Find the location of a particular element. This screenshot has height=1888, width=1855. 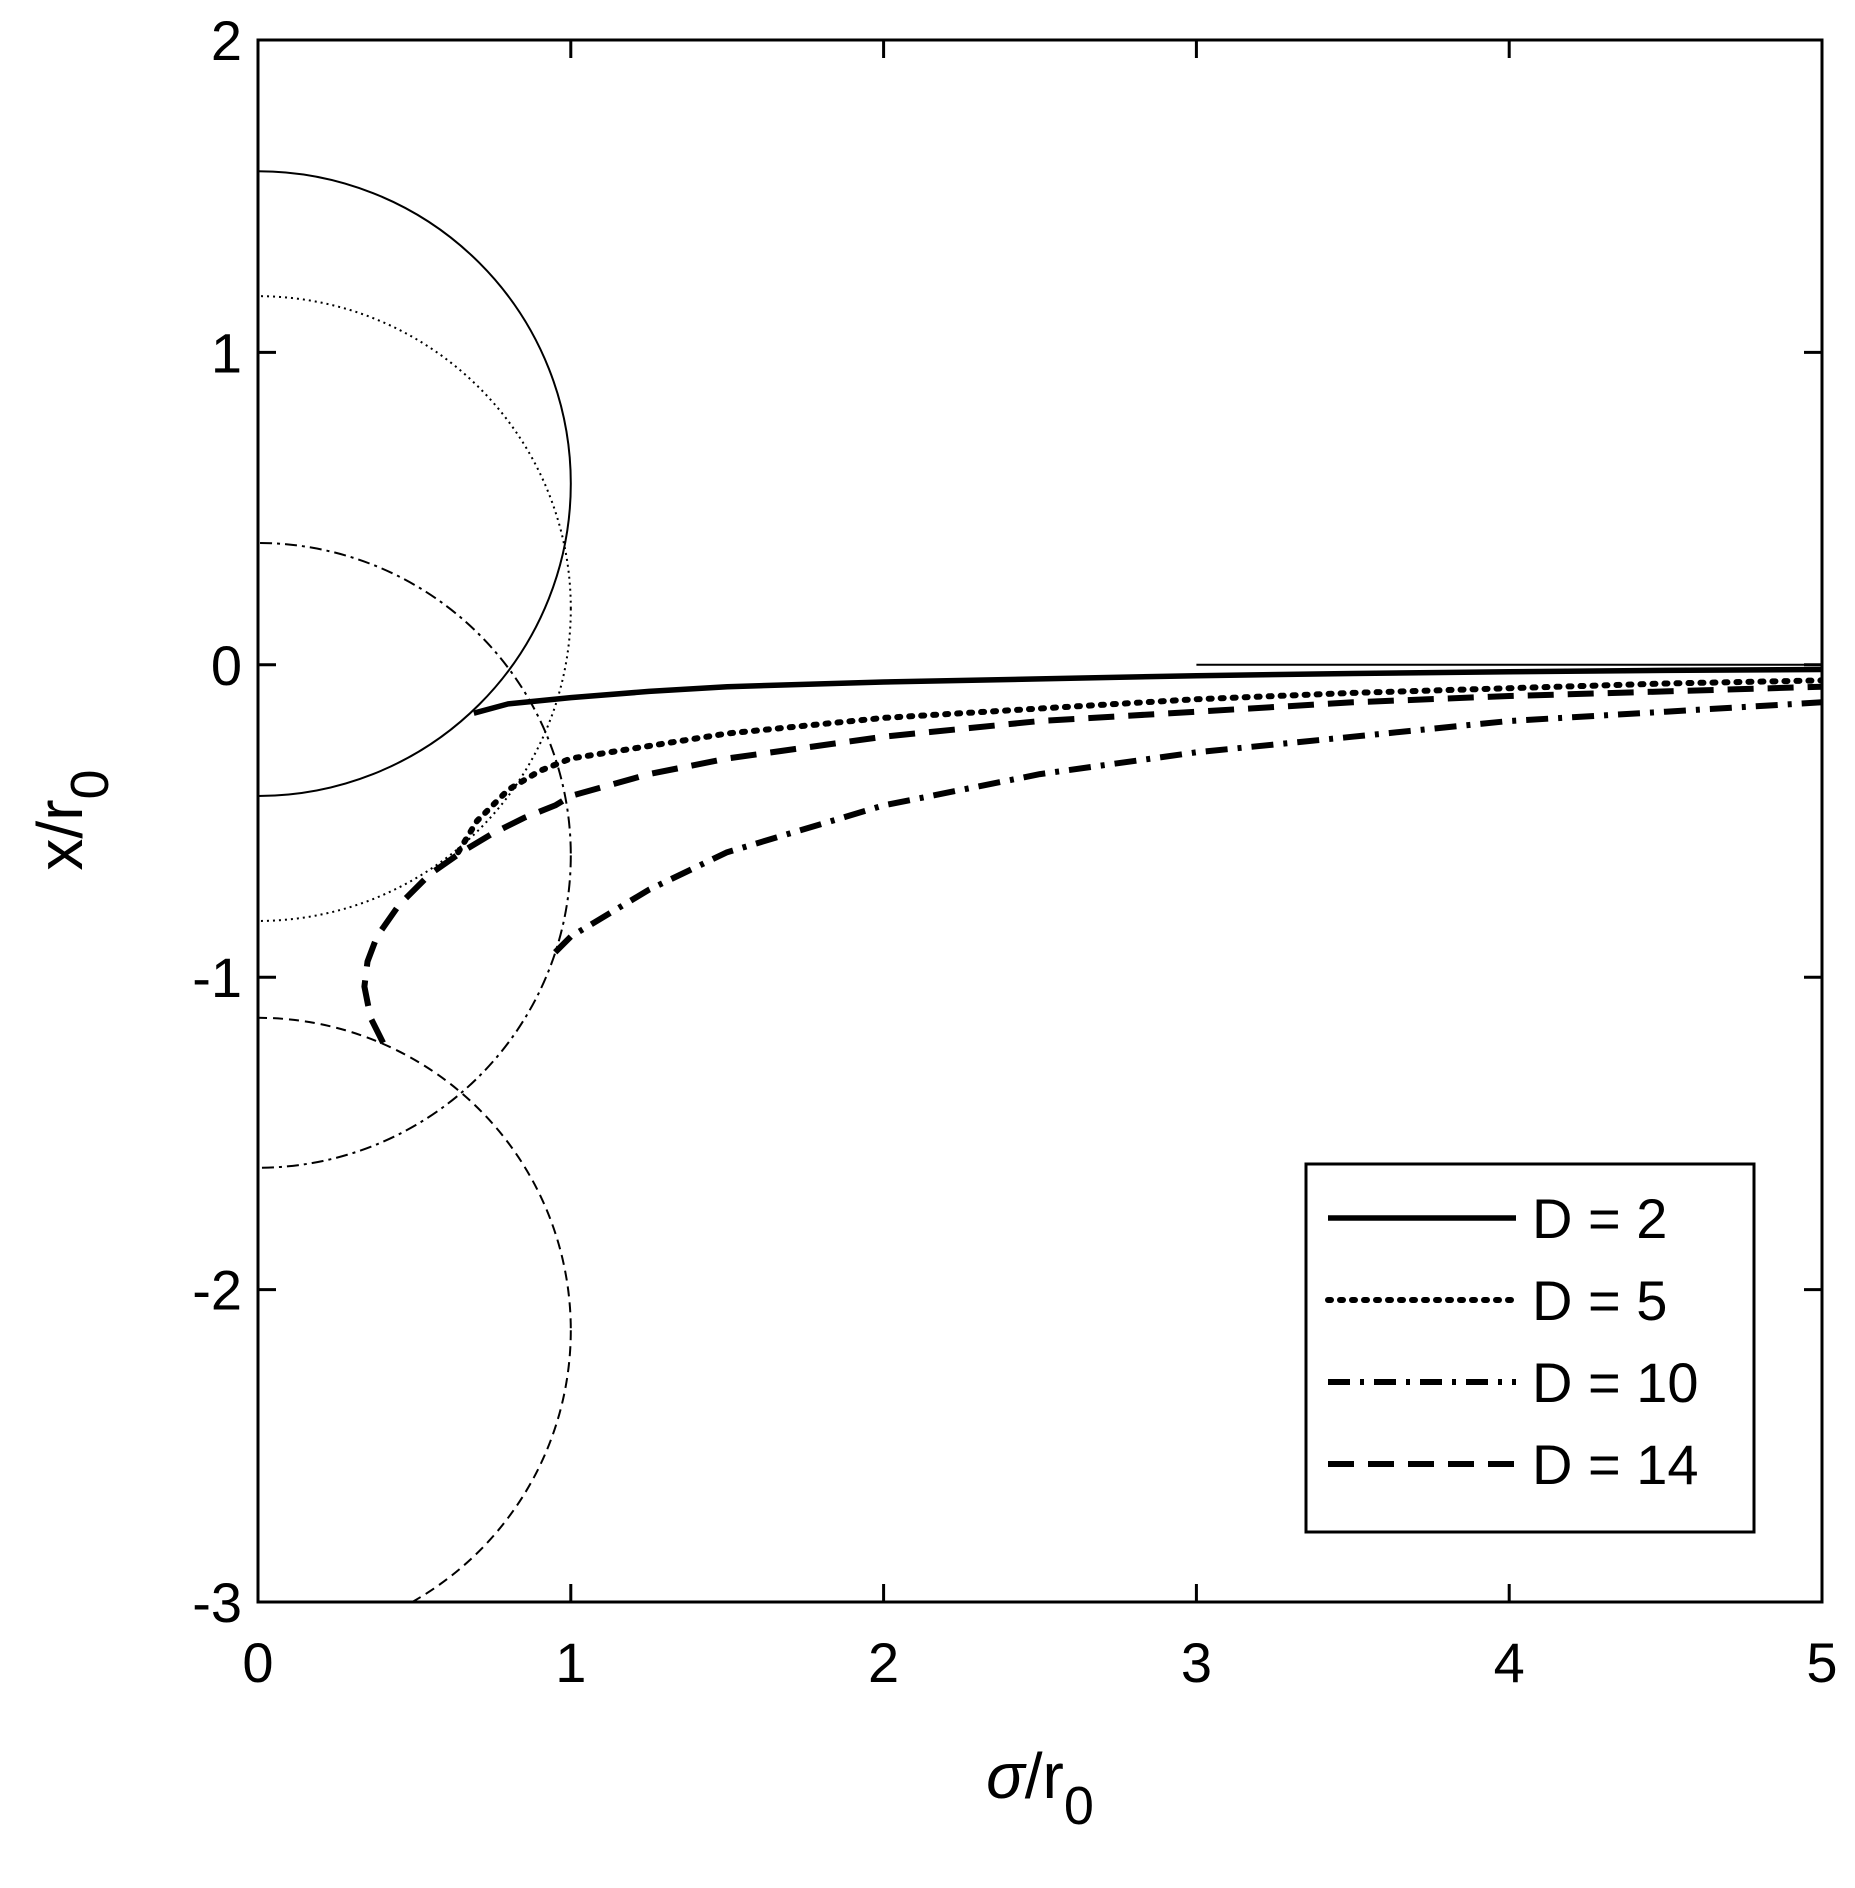

series-line-D10 is located at coordinates (1187, 827).